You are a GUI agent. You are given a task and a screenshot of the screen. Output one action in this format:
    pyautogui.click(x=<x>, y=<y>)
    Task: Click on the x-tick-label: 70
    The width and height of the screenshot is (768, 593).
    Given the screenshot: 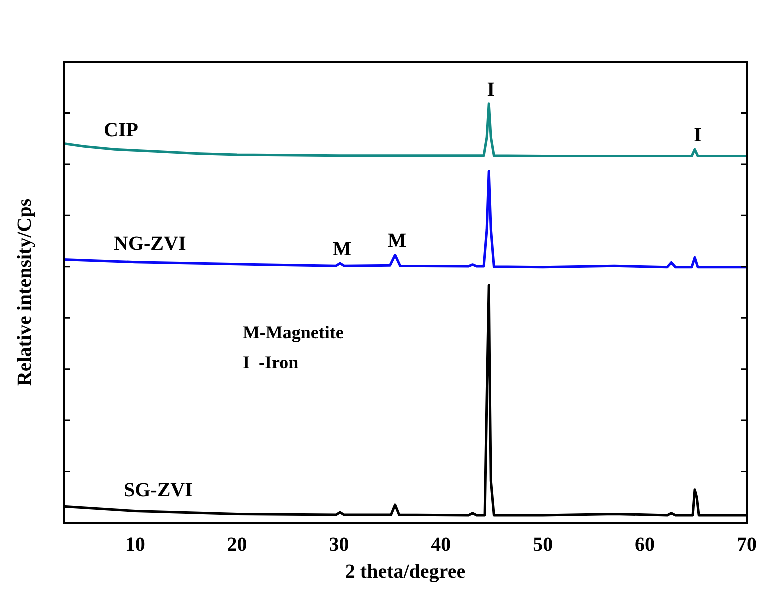 What is the action you would take?
    pyautogui.click(x=747, y=545)
    